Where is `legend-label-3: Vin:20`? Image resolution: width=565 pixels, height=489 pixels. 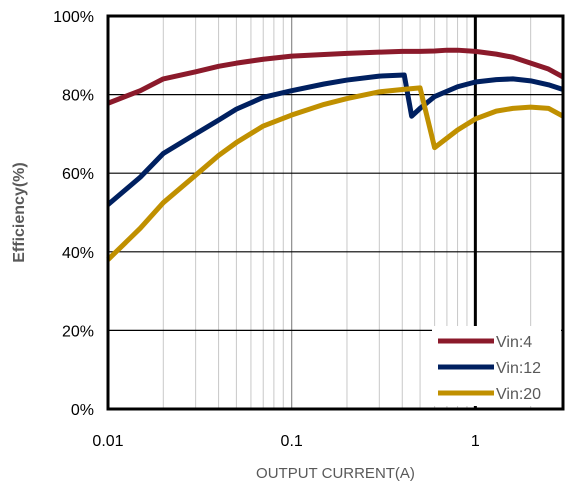 legend-label-3: Vin:20 is located at coordinates (518, 394).